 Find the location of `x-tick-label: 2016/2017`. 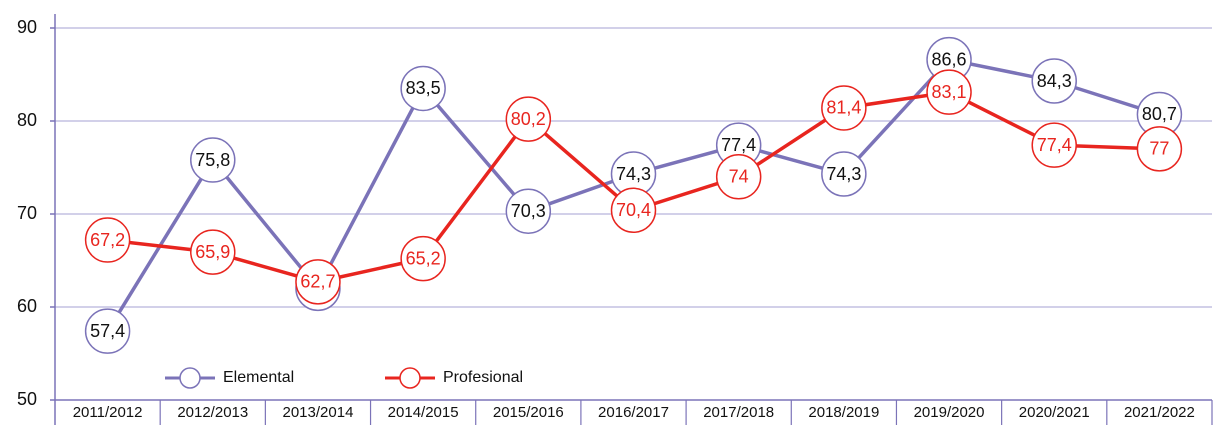

x-tick-label: 2016/2017 is located at coordinates (633, 412).